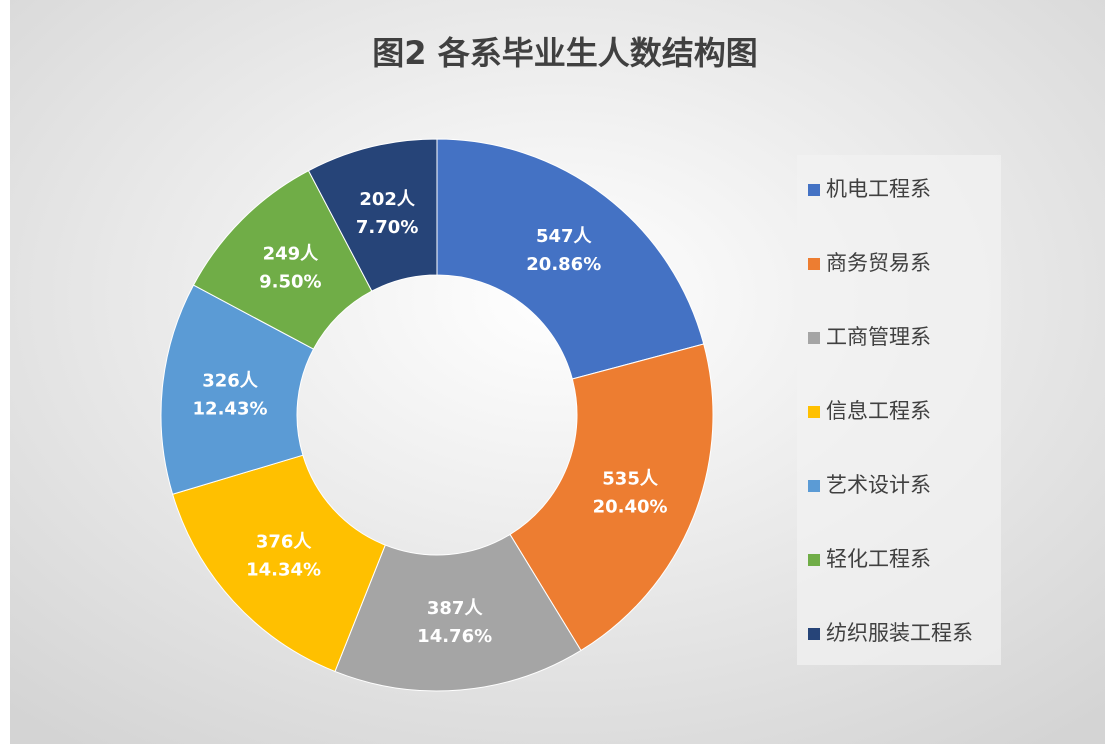 This screenshot has height=744, width=1105. What do you see at coordinates (230, 380) in the screenshot?
I see `data-label: 326人` at bounding box center [230, 380].